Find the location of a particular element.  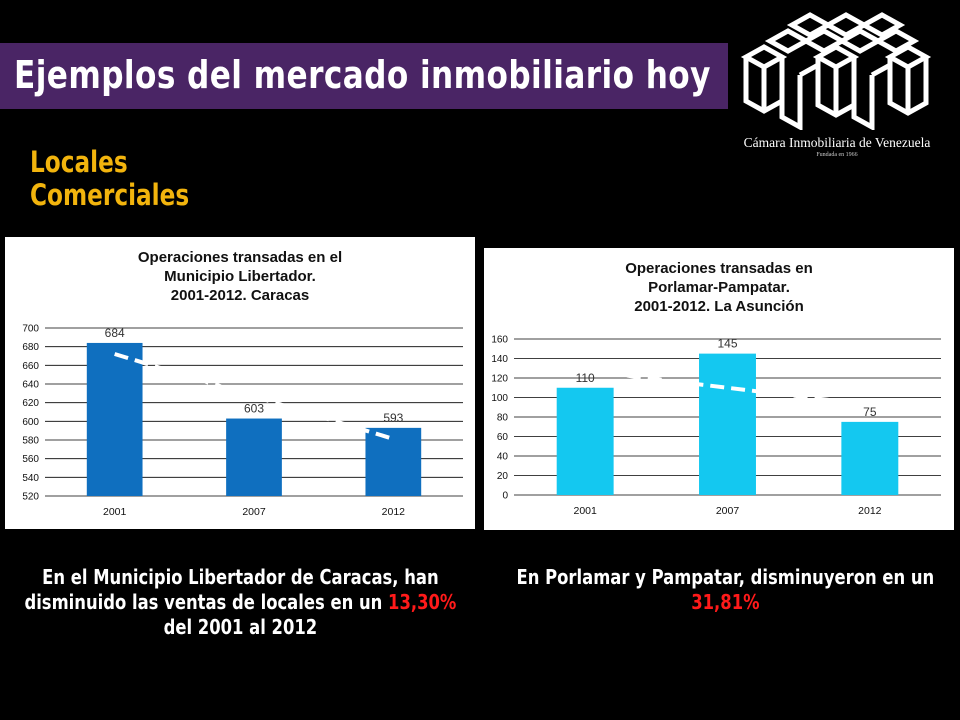

y-tick-label: 100 is located at coordinates (499, 398).